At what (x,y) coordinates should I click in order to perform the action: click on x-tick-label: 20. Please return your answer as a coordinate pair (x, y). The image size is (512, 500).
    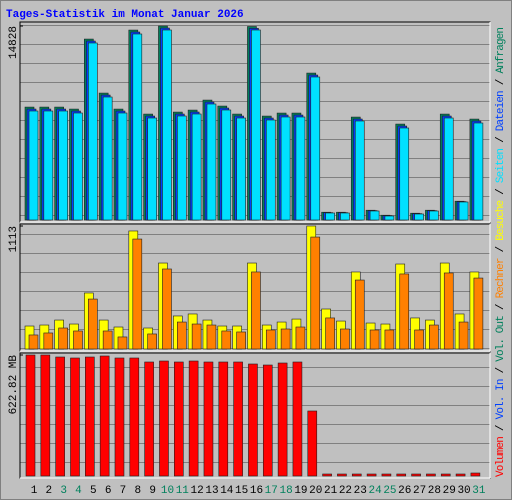
    Looking at the image, I should click on (315, 491).